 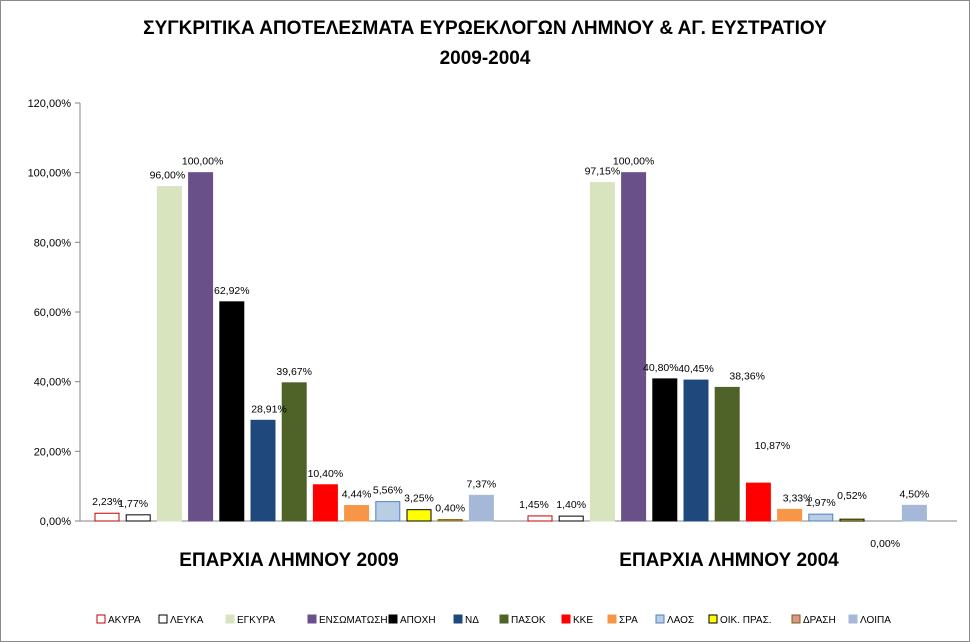 What do you see at coordinates (747, 376) in the screenshot?
I see `data-label: 38,36%` at bounding box center [747, 376].